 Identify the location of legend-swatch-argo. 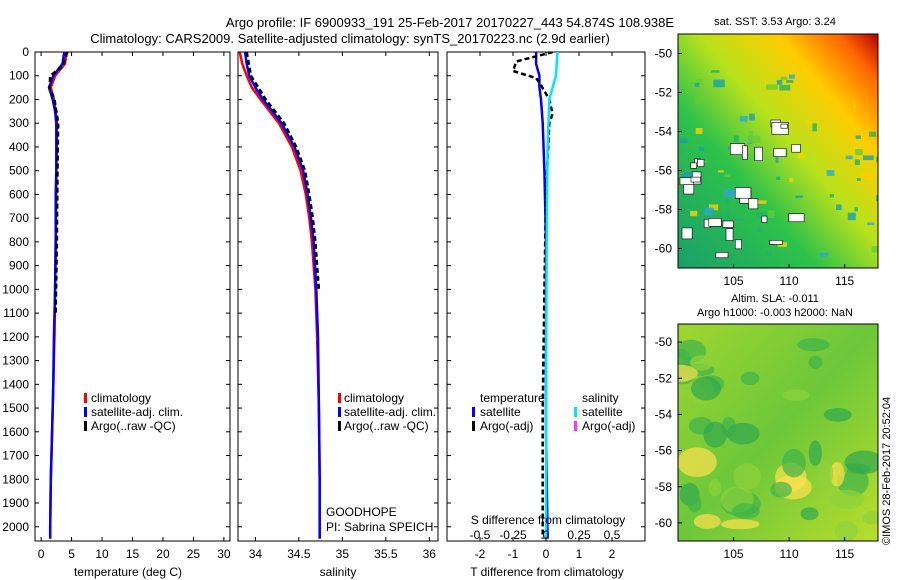
(339, 426).